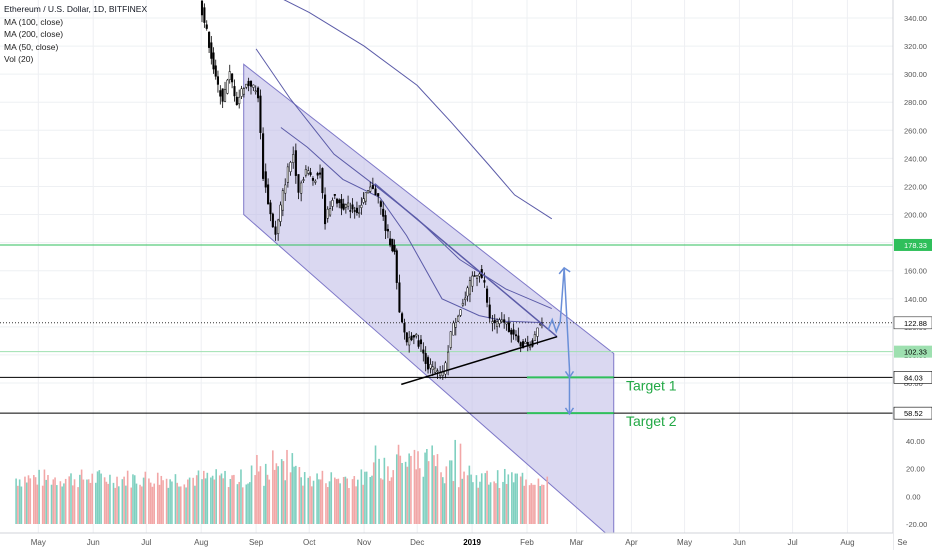  What do you see at coordinates (527, 542) in the screenshot?
I see `time-tick-label: Feb` at bounding box center [527, 542].